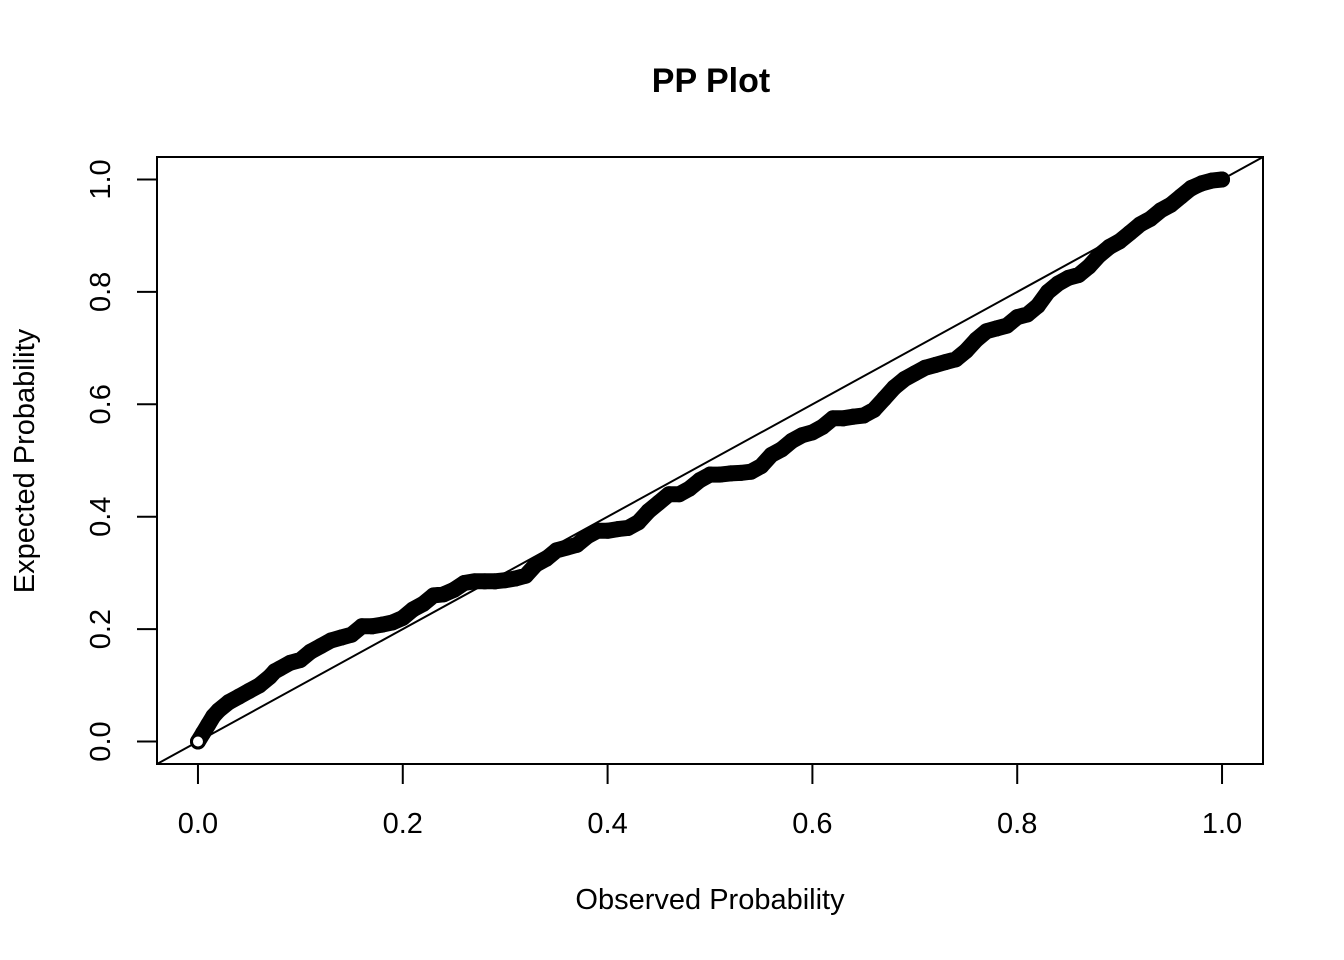  Describe the element at coordinates (101, 292) in the screenshot. I see `y-tick-label: 0.8` at that location.